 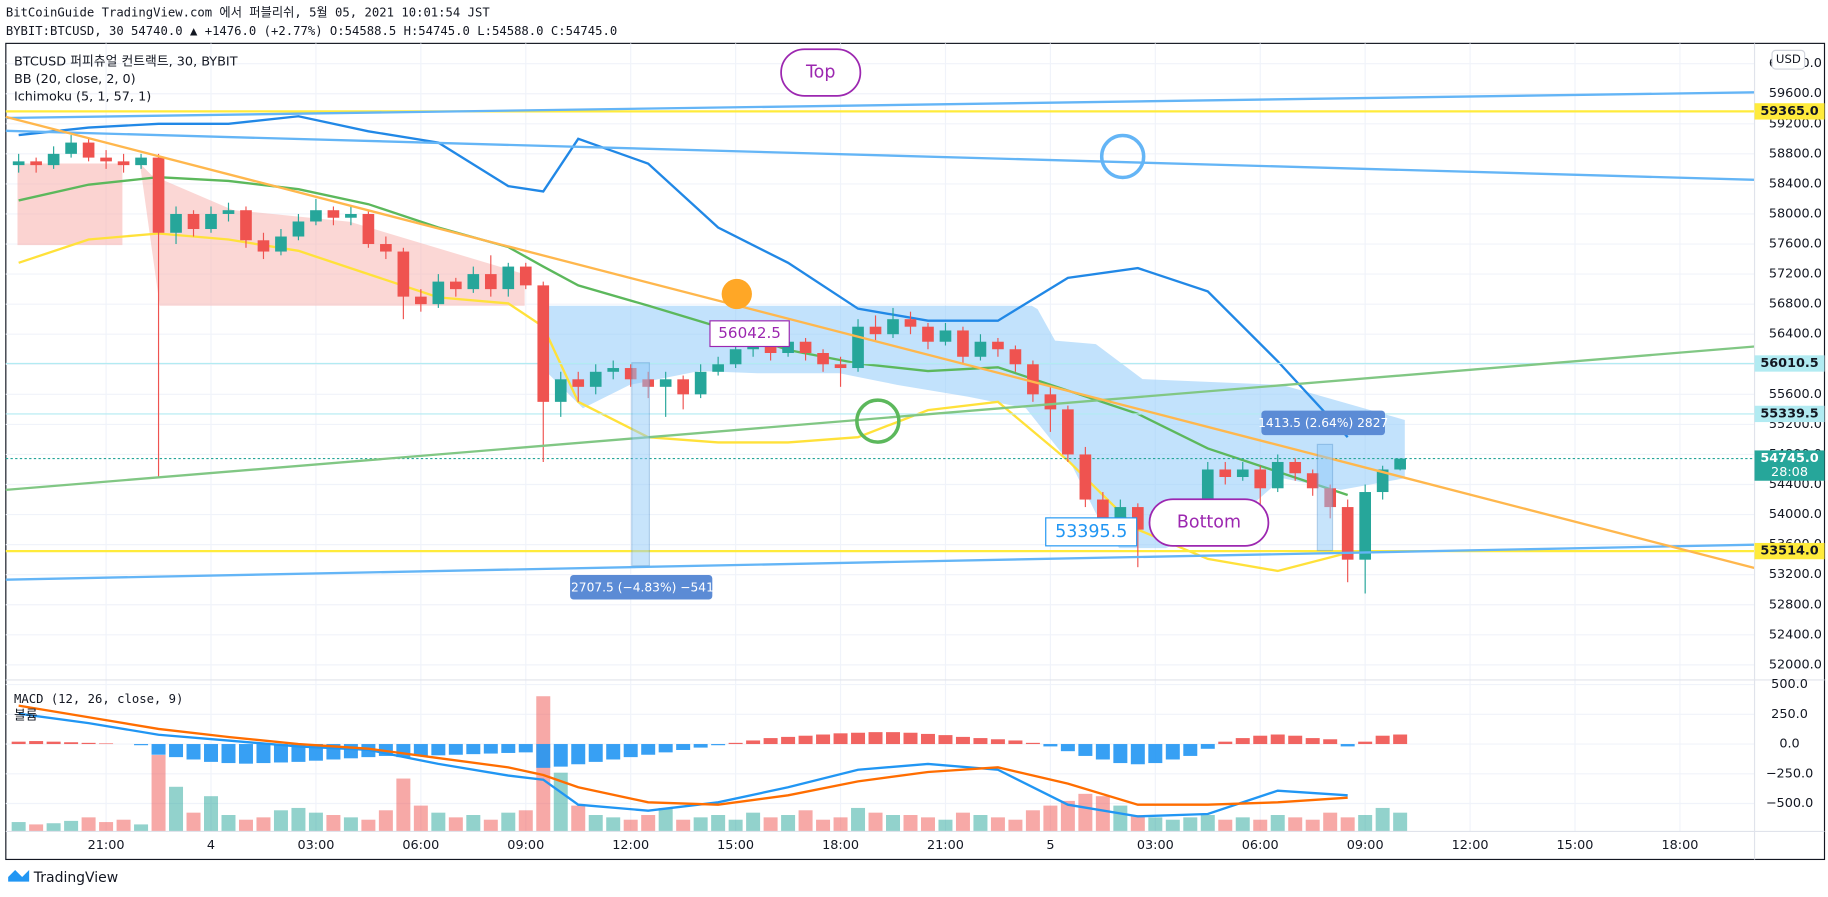 What do you see at coordinates (1325, 497) in the screenshot?
I see `measure-box` at bounding box center [1325, 497].